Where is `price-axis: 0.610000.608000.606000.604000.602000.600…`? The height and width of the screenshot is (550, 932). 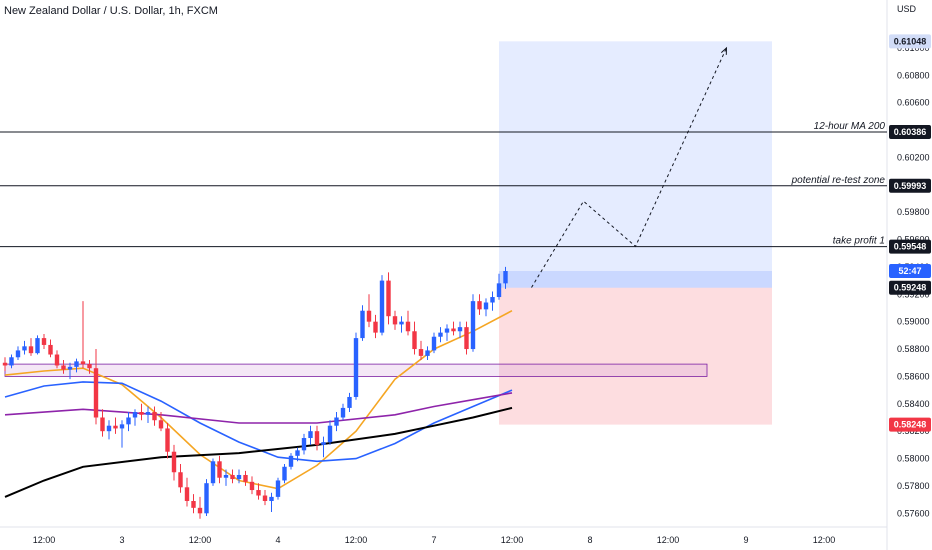
price-axis: 0.610000.608000.606000.604000.602000.600… is located at coordinates (913, 280).